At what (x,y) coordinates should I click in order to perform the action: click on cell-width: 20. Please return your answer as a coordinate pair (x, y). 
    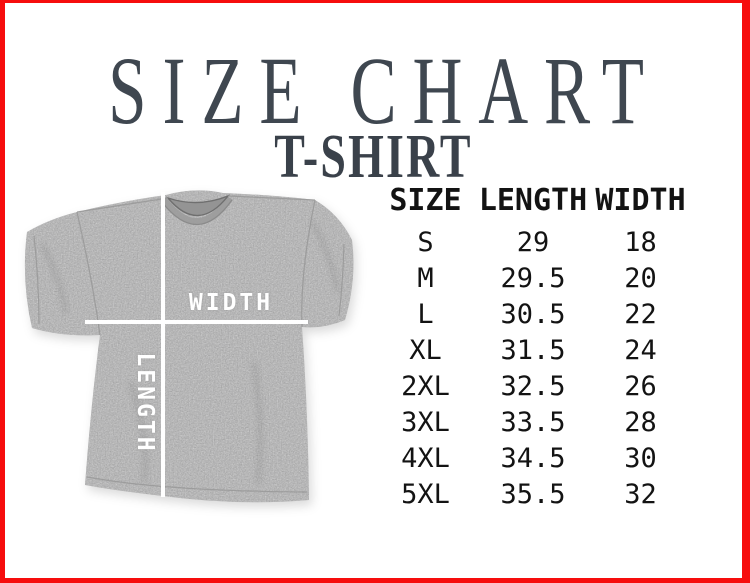
    Looking at the image, I should click on (640, 278).